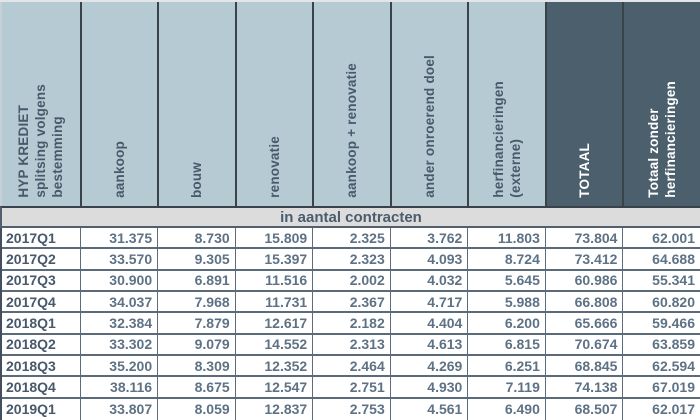 This screenshot has height=420, width=700. What do you see at coordinates (506, 323) in the screenshot?
I see `value-cell: 6.200` at bounding box center [506, 323].